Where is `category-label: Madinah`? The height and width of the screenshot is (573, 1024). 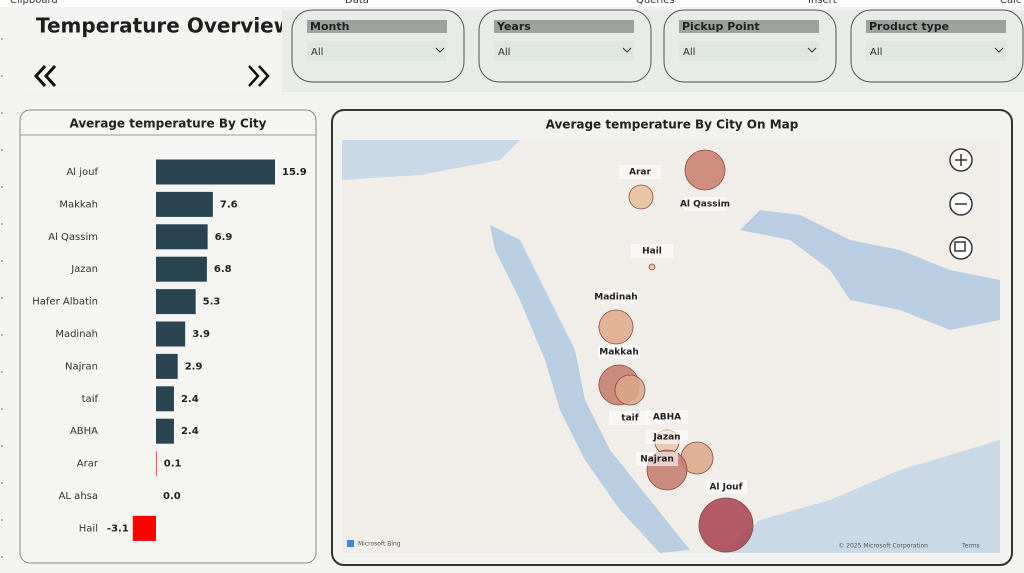
category-label: Madinah is located at coordinates (76, 334).